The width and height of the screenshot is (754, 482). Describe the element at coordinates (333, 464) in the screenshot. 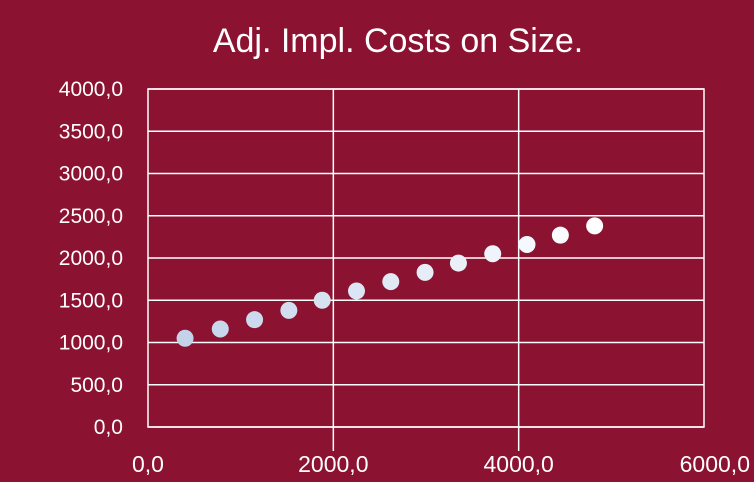

I see `x-tick-label: 2000,0` at that location.